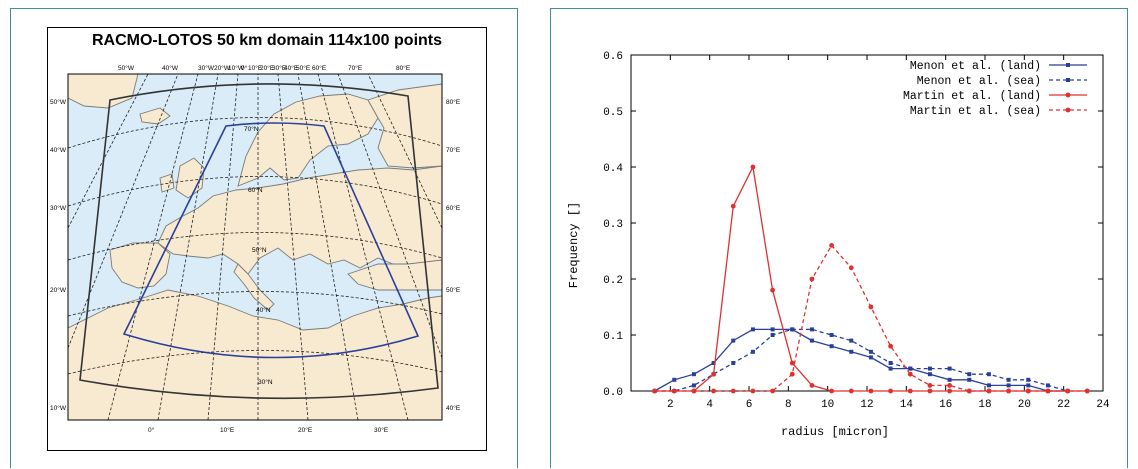  What do you see at coordinates (259, 250) in the screenshot?
I see `lat-label: 50°N` at bounding box center [259, 250].